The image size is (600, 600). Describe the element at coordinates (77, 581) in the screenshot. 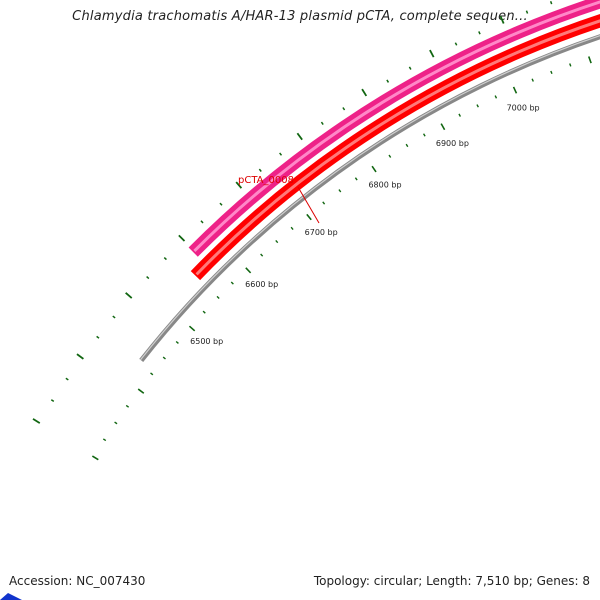

I see `accession-text: Accession: NC_007430` at that location.